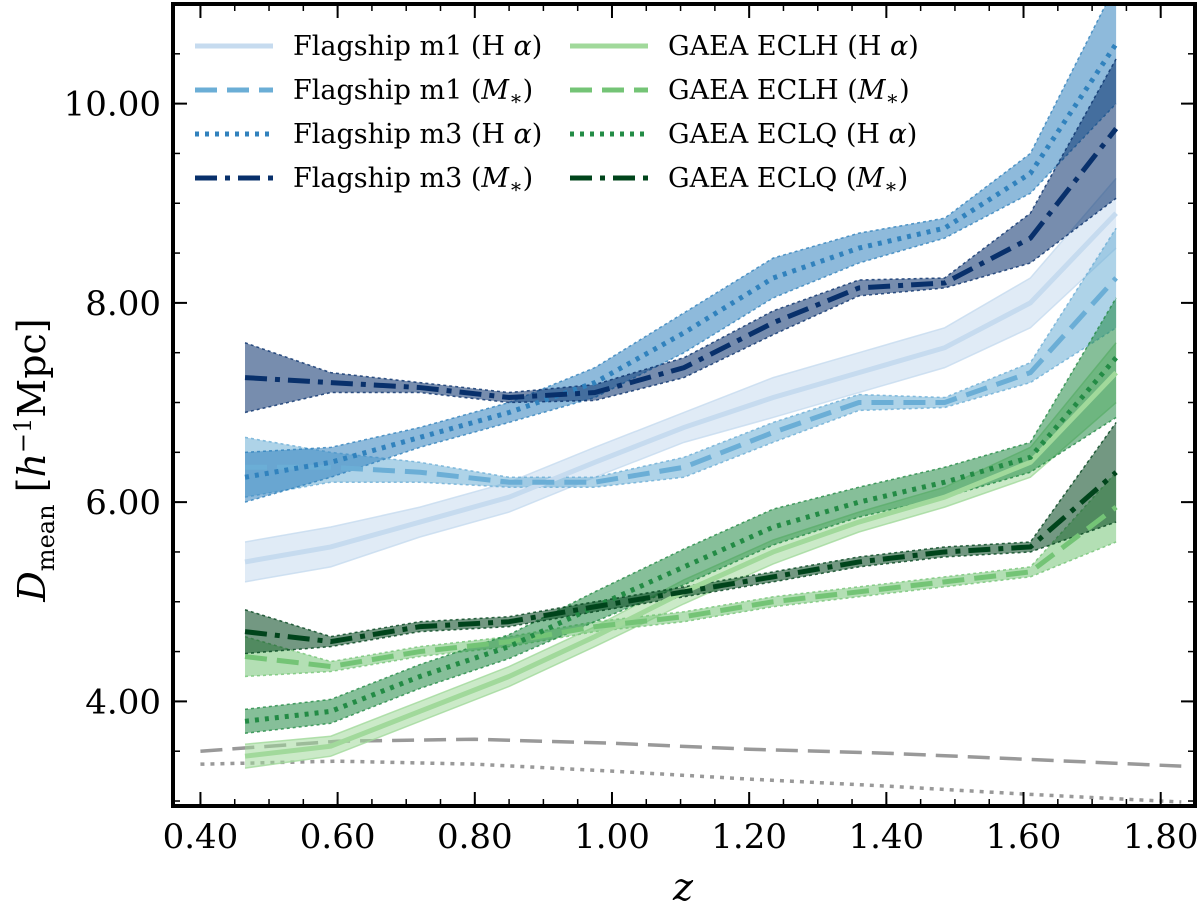 The height and width of the screenshot is (916, 1200). I want to click on legend-label: Flagship m1 (H α), so click(417, 46).